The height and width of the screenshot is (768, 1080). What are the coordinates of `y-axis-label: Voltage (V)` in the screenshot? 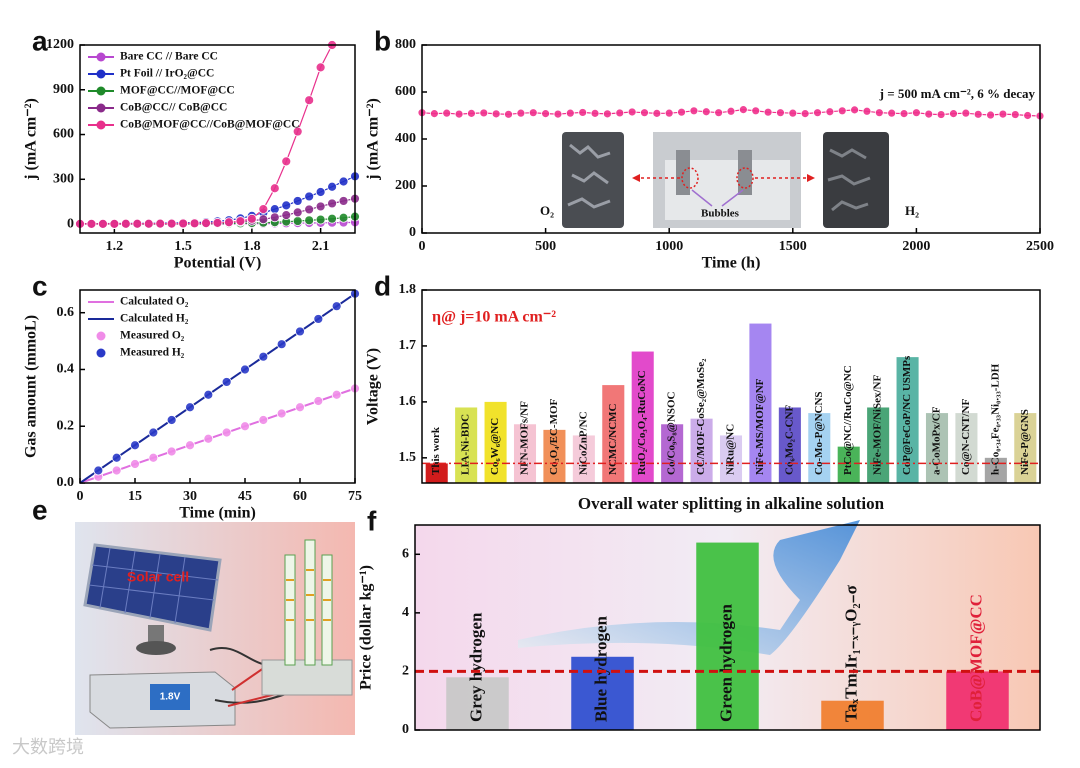 It's located at (373, 386).